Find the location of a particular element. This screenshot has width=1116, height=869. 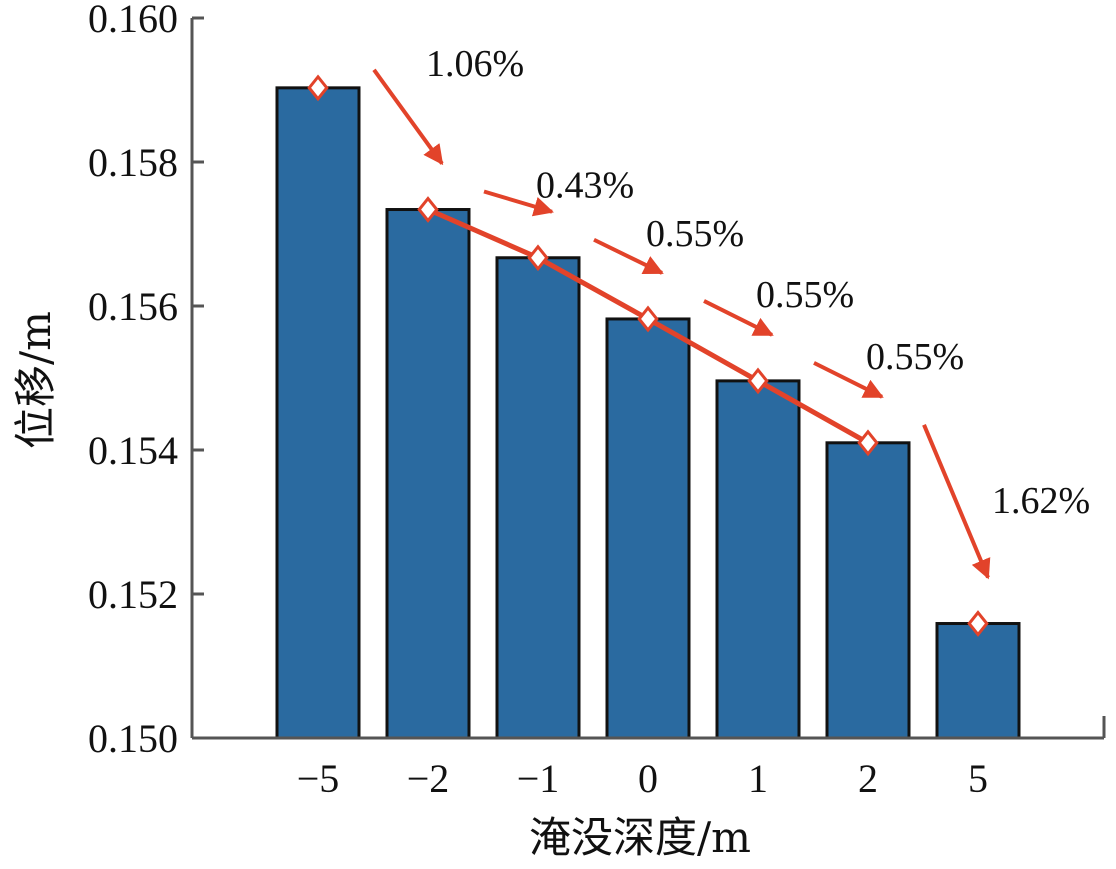

change-label-0: 1.06% is located at coordinates (475, 64).